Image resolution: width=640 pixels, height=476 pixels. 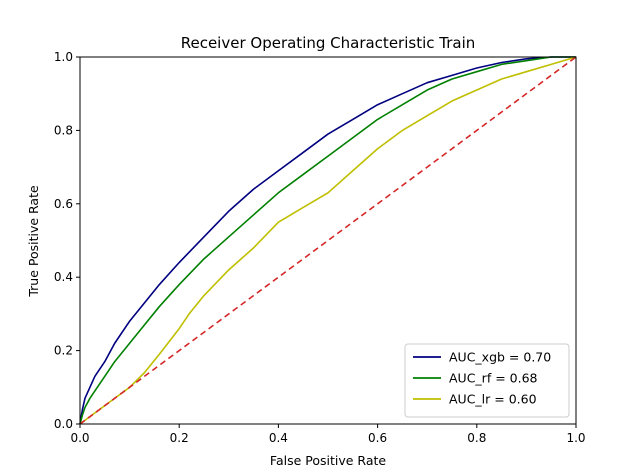 What do you see at coordinates (493, 399) in the screenshot?
I see `legend-label: AUC_lr = 0.60` at bounding box center [493, 399].